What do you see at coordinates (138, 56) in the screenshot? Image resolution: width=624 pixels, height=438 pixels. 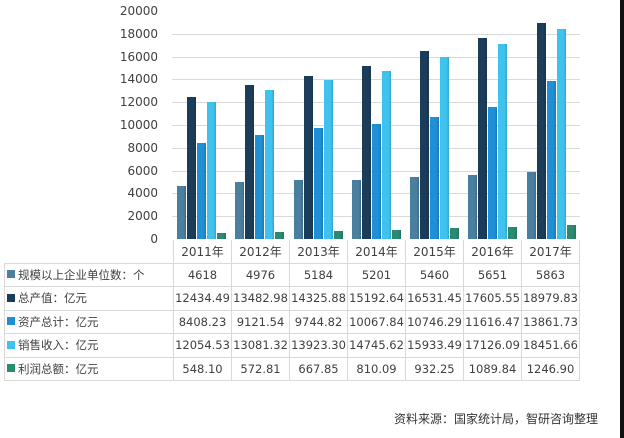 I see `y-tick-label: 16000` at bounding box center [138, 56].